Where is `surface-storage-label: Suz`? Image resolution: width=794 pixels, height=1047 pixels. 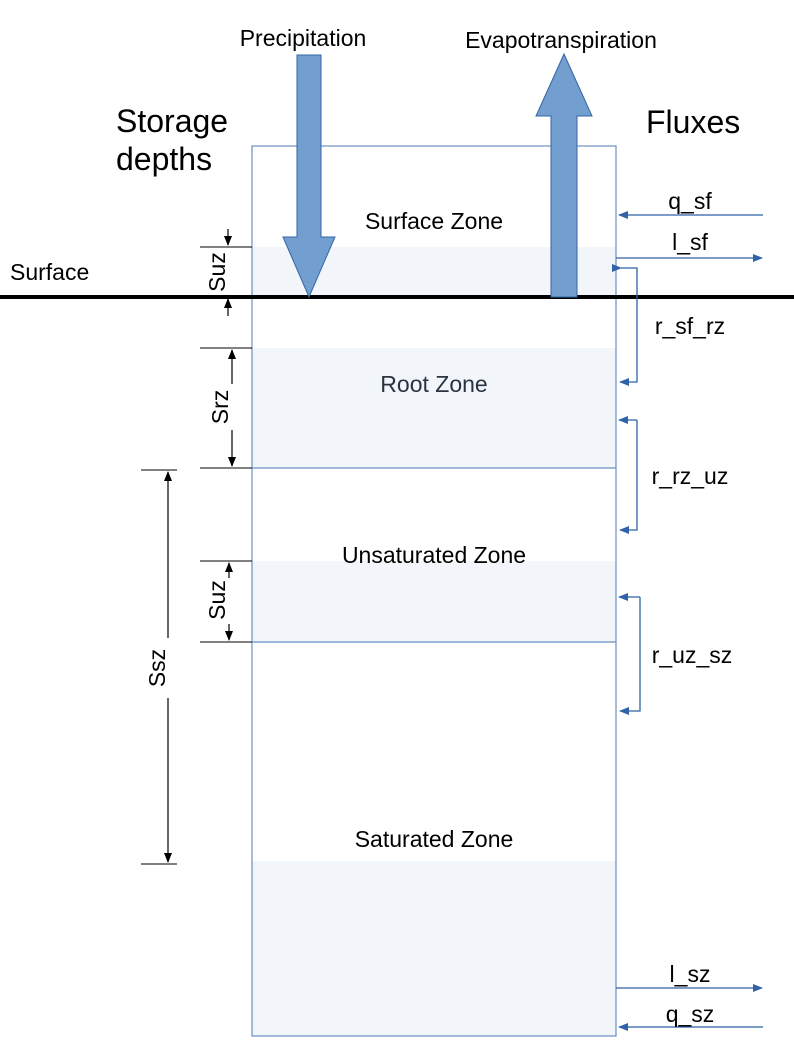
surface-storage-label: Suz is located at coordinates (217, 272).